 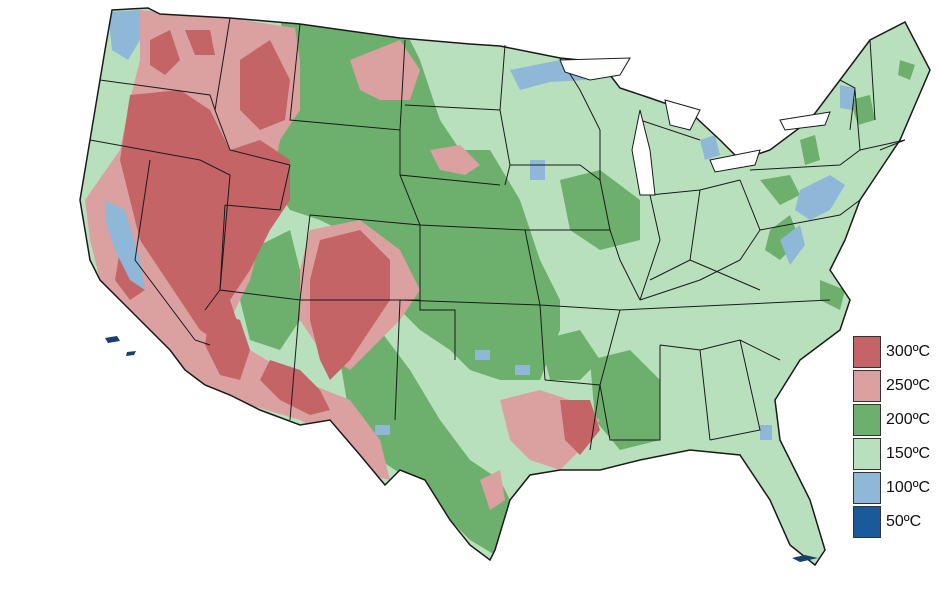 What do you see at coordinates (908, 385) in the screenshot?
I see `legend-label: 250ºC` at bounding box center [908, 385].